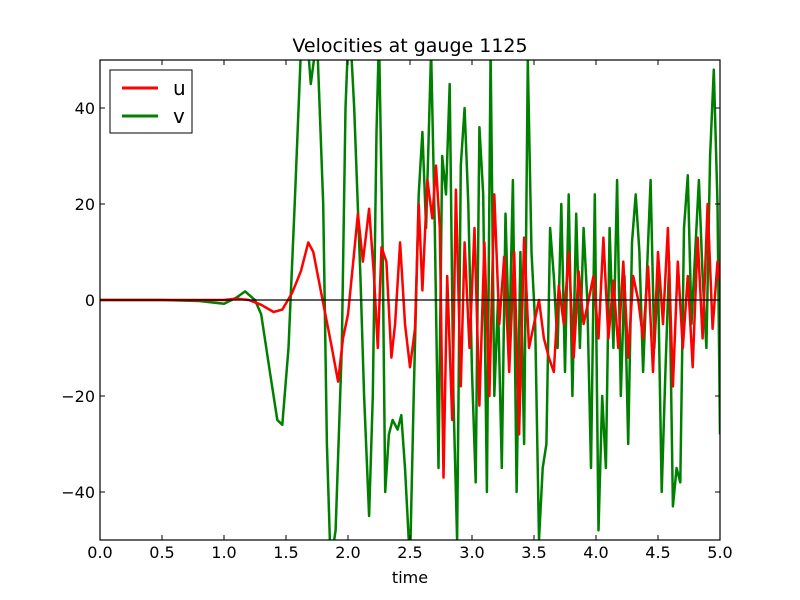 The height and width of the screenshot is (600, 800). I want to click on x-tick-label: 2.5, so click(409, 552).